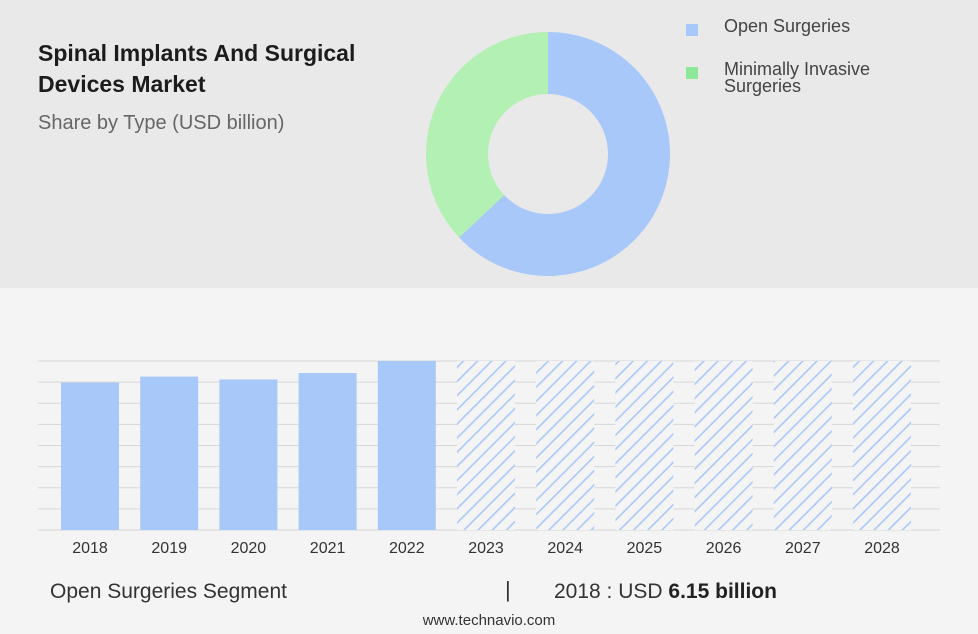  Describe the element at coordinates (328, 548) in the screenshot. I see `x-tick-label-2021: 2021` at that location.